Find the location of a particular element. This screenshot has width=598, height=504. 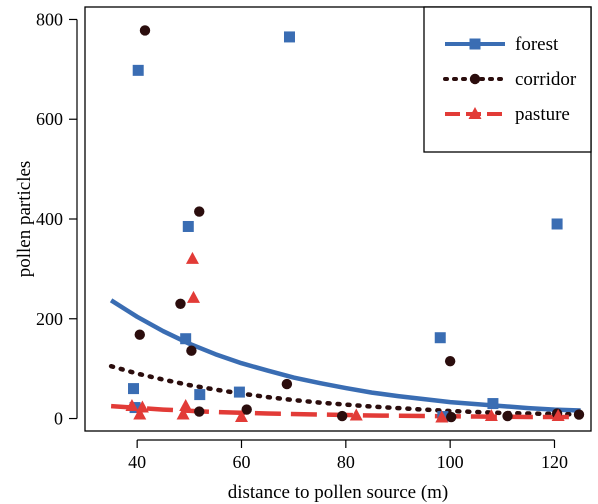

legend-label-corridor: corridor is located at coordinates (546, 79).